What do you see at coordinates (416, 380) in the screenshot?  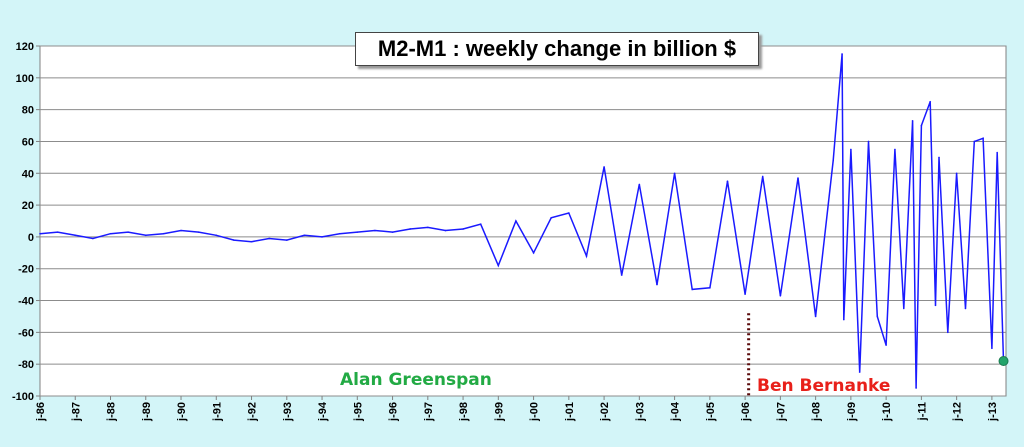 I see `greenspan-label: Alan Greenspan` at bounding box center [416, 380].